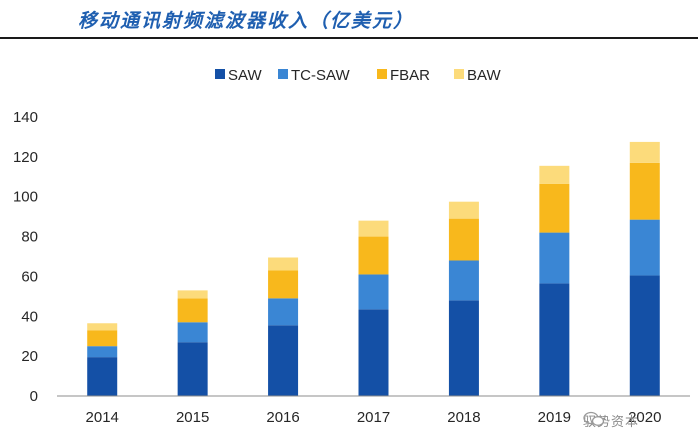 Image resolution: width=698 pixels, height=440 pixels. Describe the element at coordinates (349, 38) in the screenshot. I see `title-underline` at that location.